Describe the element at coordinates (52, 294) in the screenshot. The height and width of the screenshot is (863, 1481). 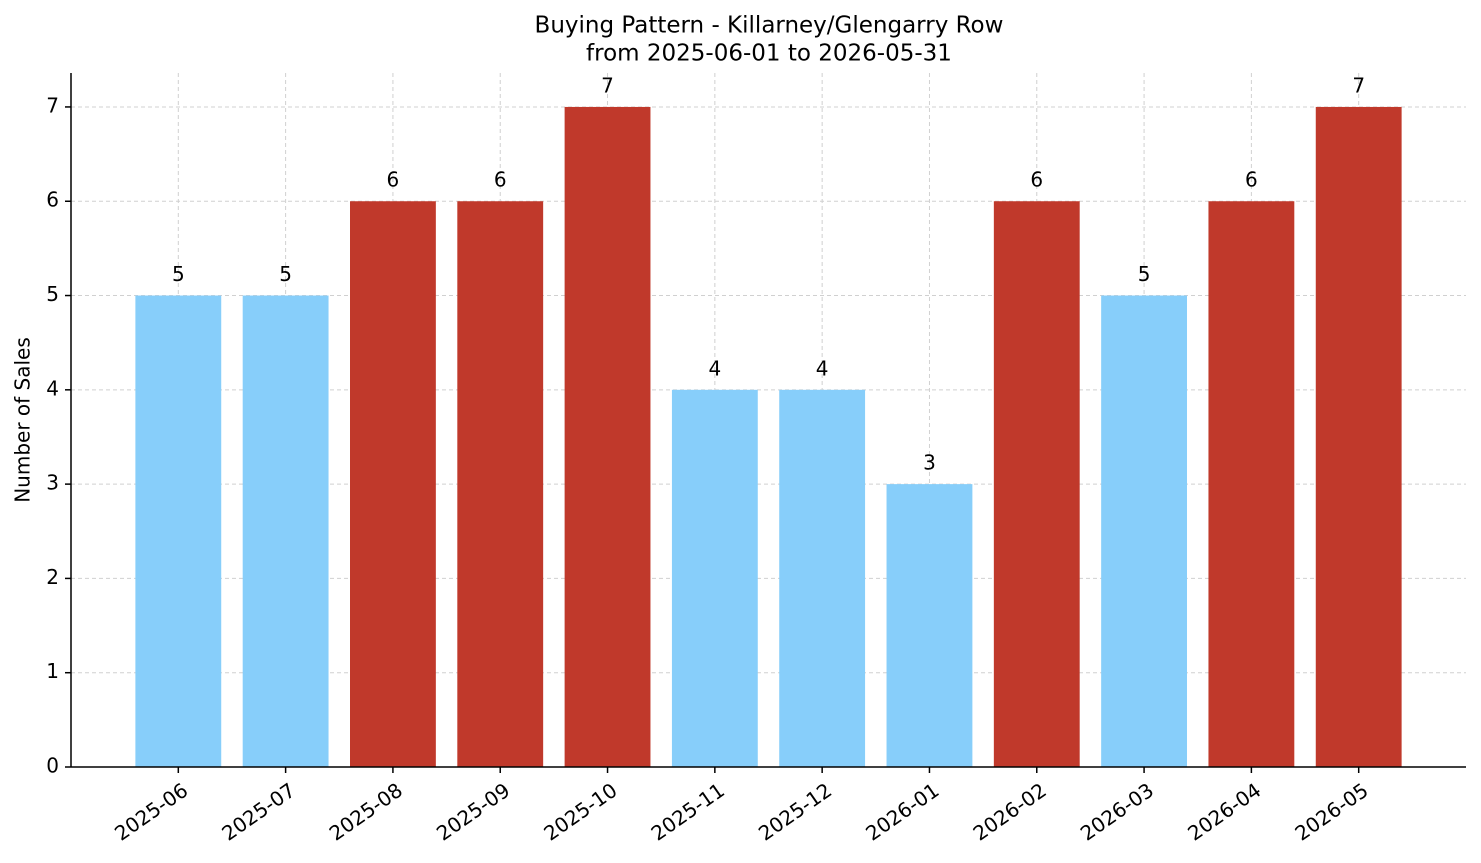
I see `y-tick-label: 5` at that location.